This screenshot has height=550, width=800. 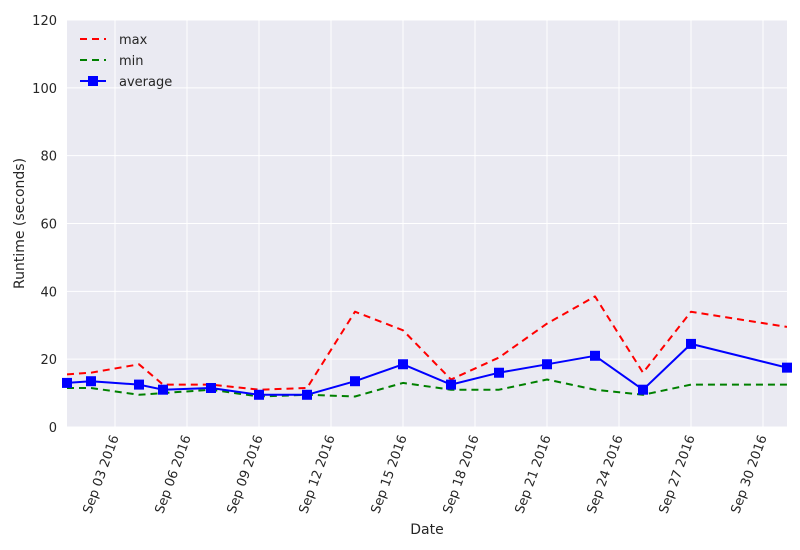 I want to click on series-line-min, so click(x=427, y=388).